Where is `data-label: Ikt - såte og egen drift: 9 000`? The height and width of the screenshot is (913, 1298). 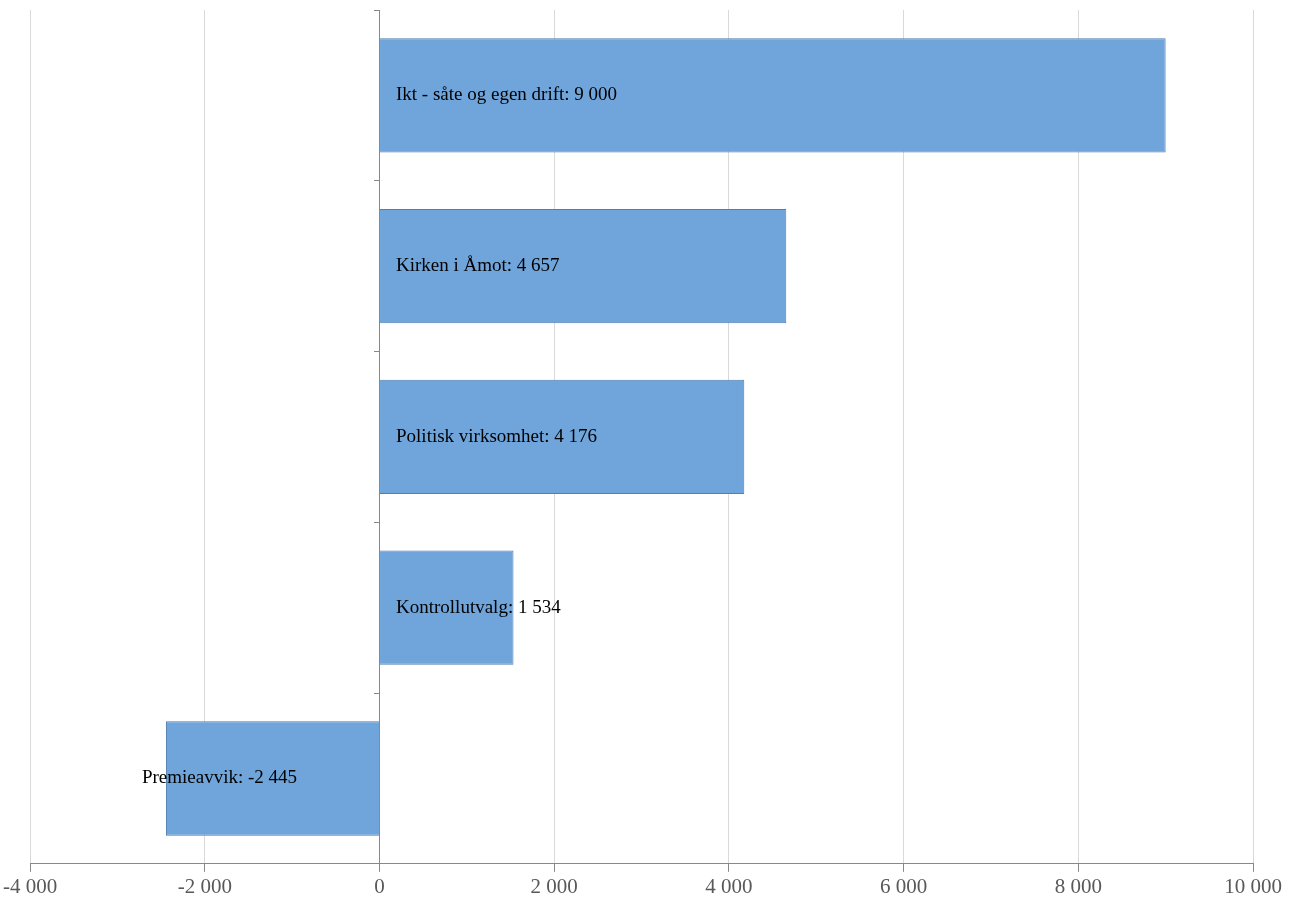 data-label: Ikt - såte og egen drift: 9 000 is located at coordinates (507, 94).